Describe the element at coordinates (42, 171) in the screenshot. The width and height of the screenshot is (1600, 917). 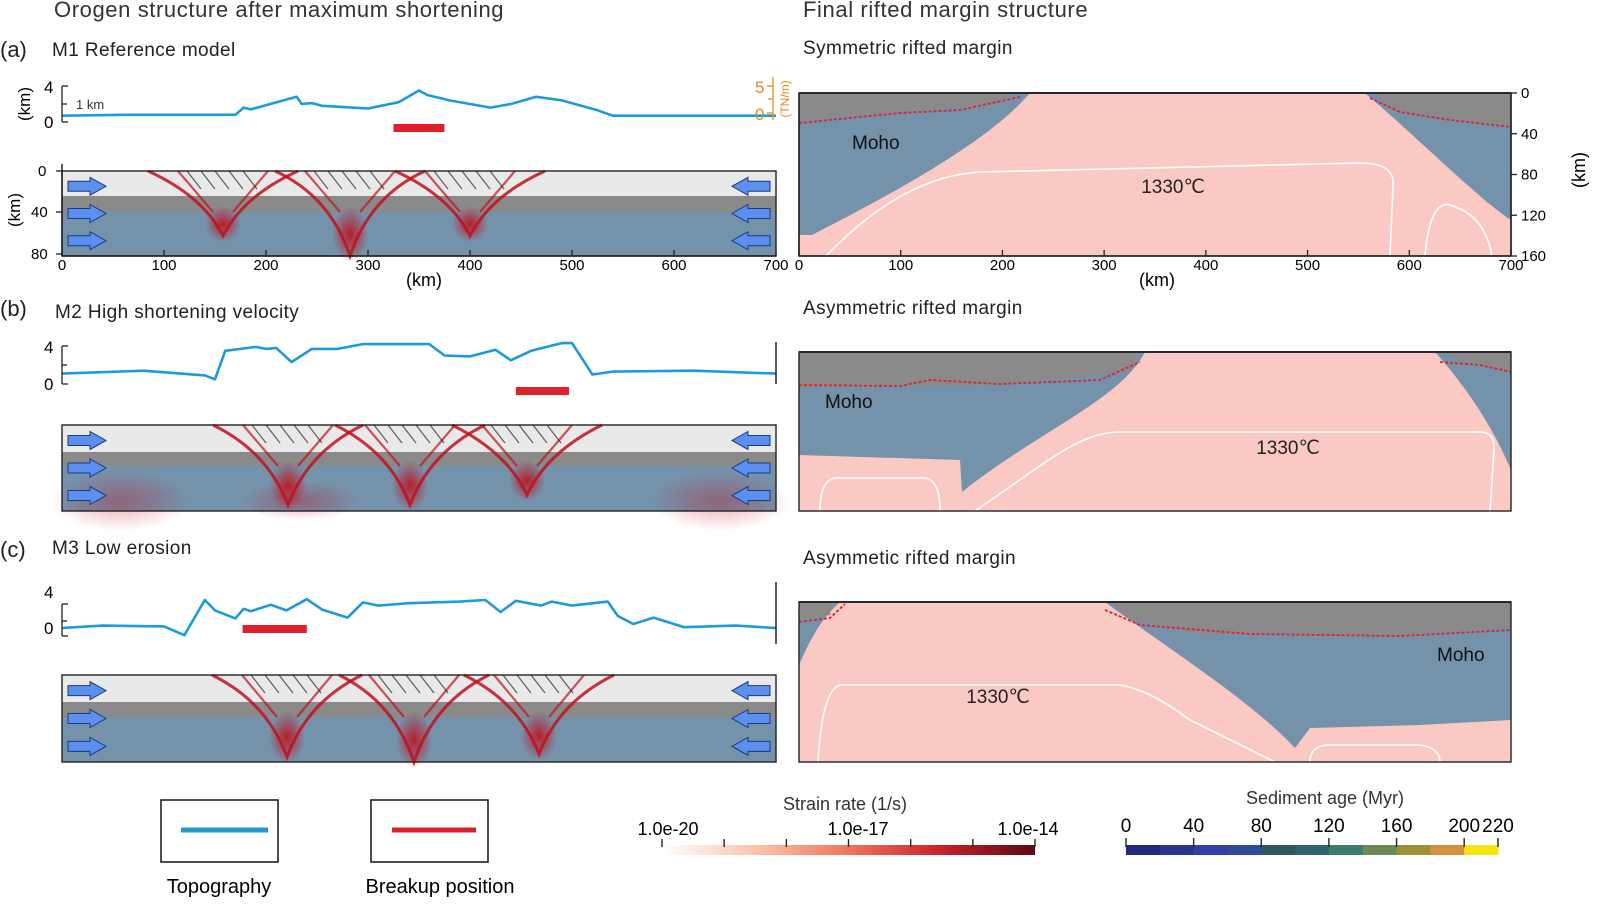
I see `section-a-ytick: 0` at that location.